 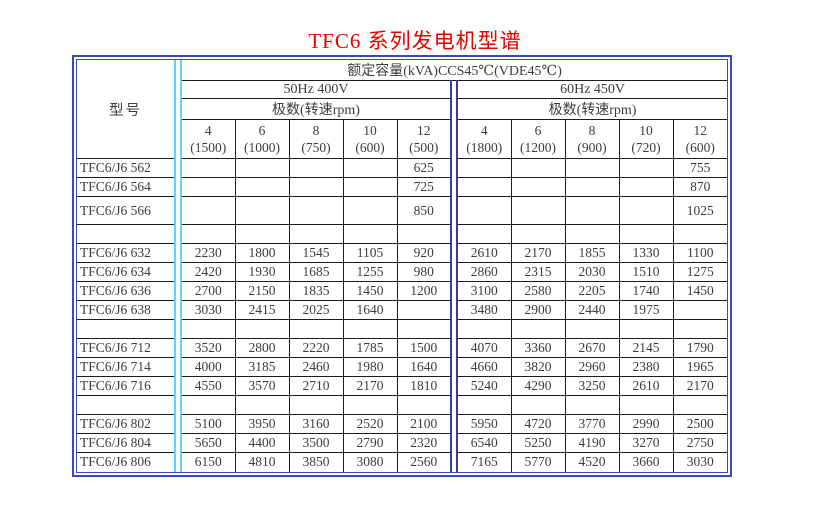 I want to click on group-60hz-label: 60Hz 450V, so click(x=592, y=89).